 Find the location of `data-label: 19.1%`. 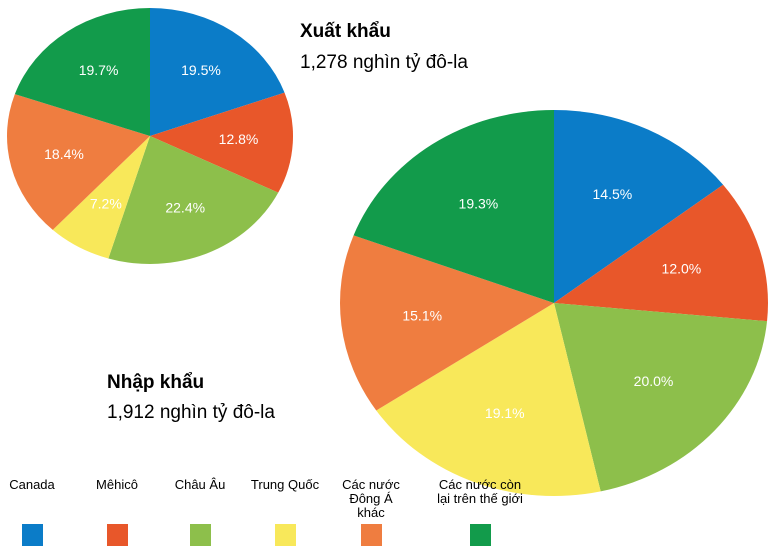

data-label: 19.1% is located at coordinates (505, 413).